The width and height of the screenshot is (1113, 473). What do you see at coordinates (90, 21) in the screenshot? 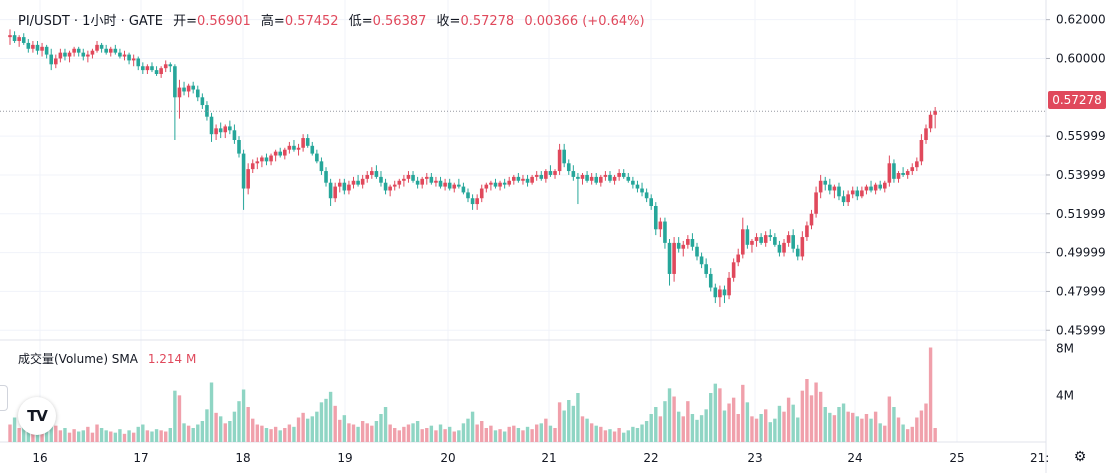
I see `symbol-title: PI/USDT · 1小时 · GATE` at bounding box center [90, 21].